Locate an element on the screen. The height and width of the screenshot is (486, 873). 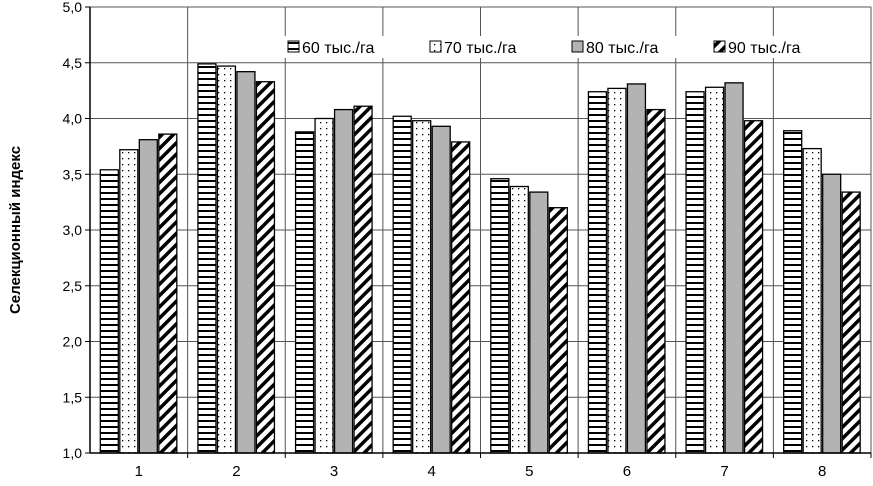
legend-background is located at coordinates (560, 47).